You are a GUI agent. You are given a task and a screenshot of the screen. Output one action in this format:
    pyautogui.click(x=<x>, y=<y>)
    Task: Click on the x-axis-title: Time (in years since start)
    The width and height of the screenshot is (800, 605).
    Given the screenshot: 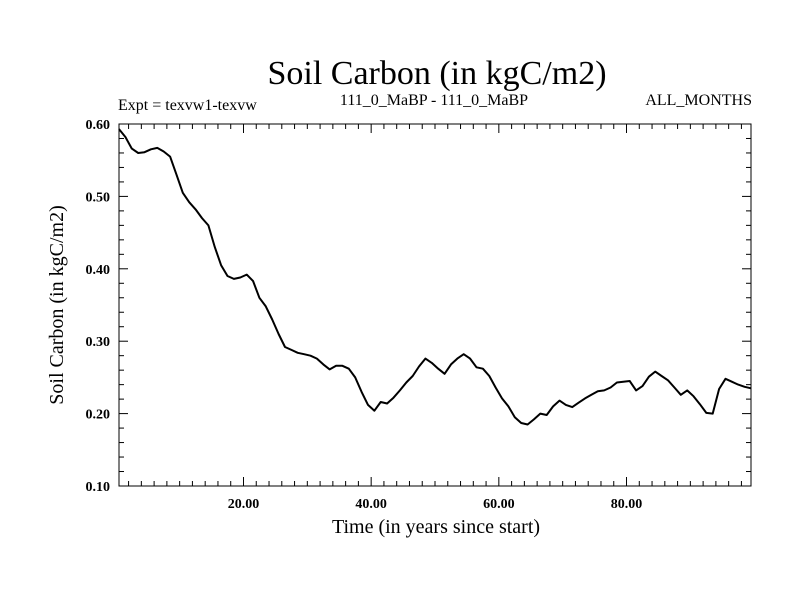 What is the action you would take?
    pyautogui.click(x=436, y=527)
    